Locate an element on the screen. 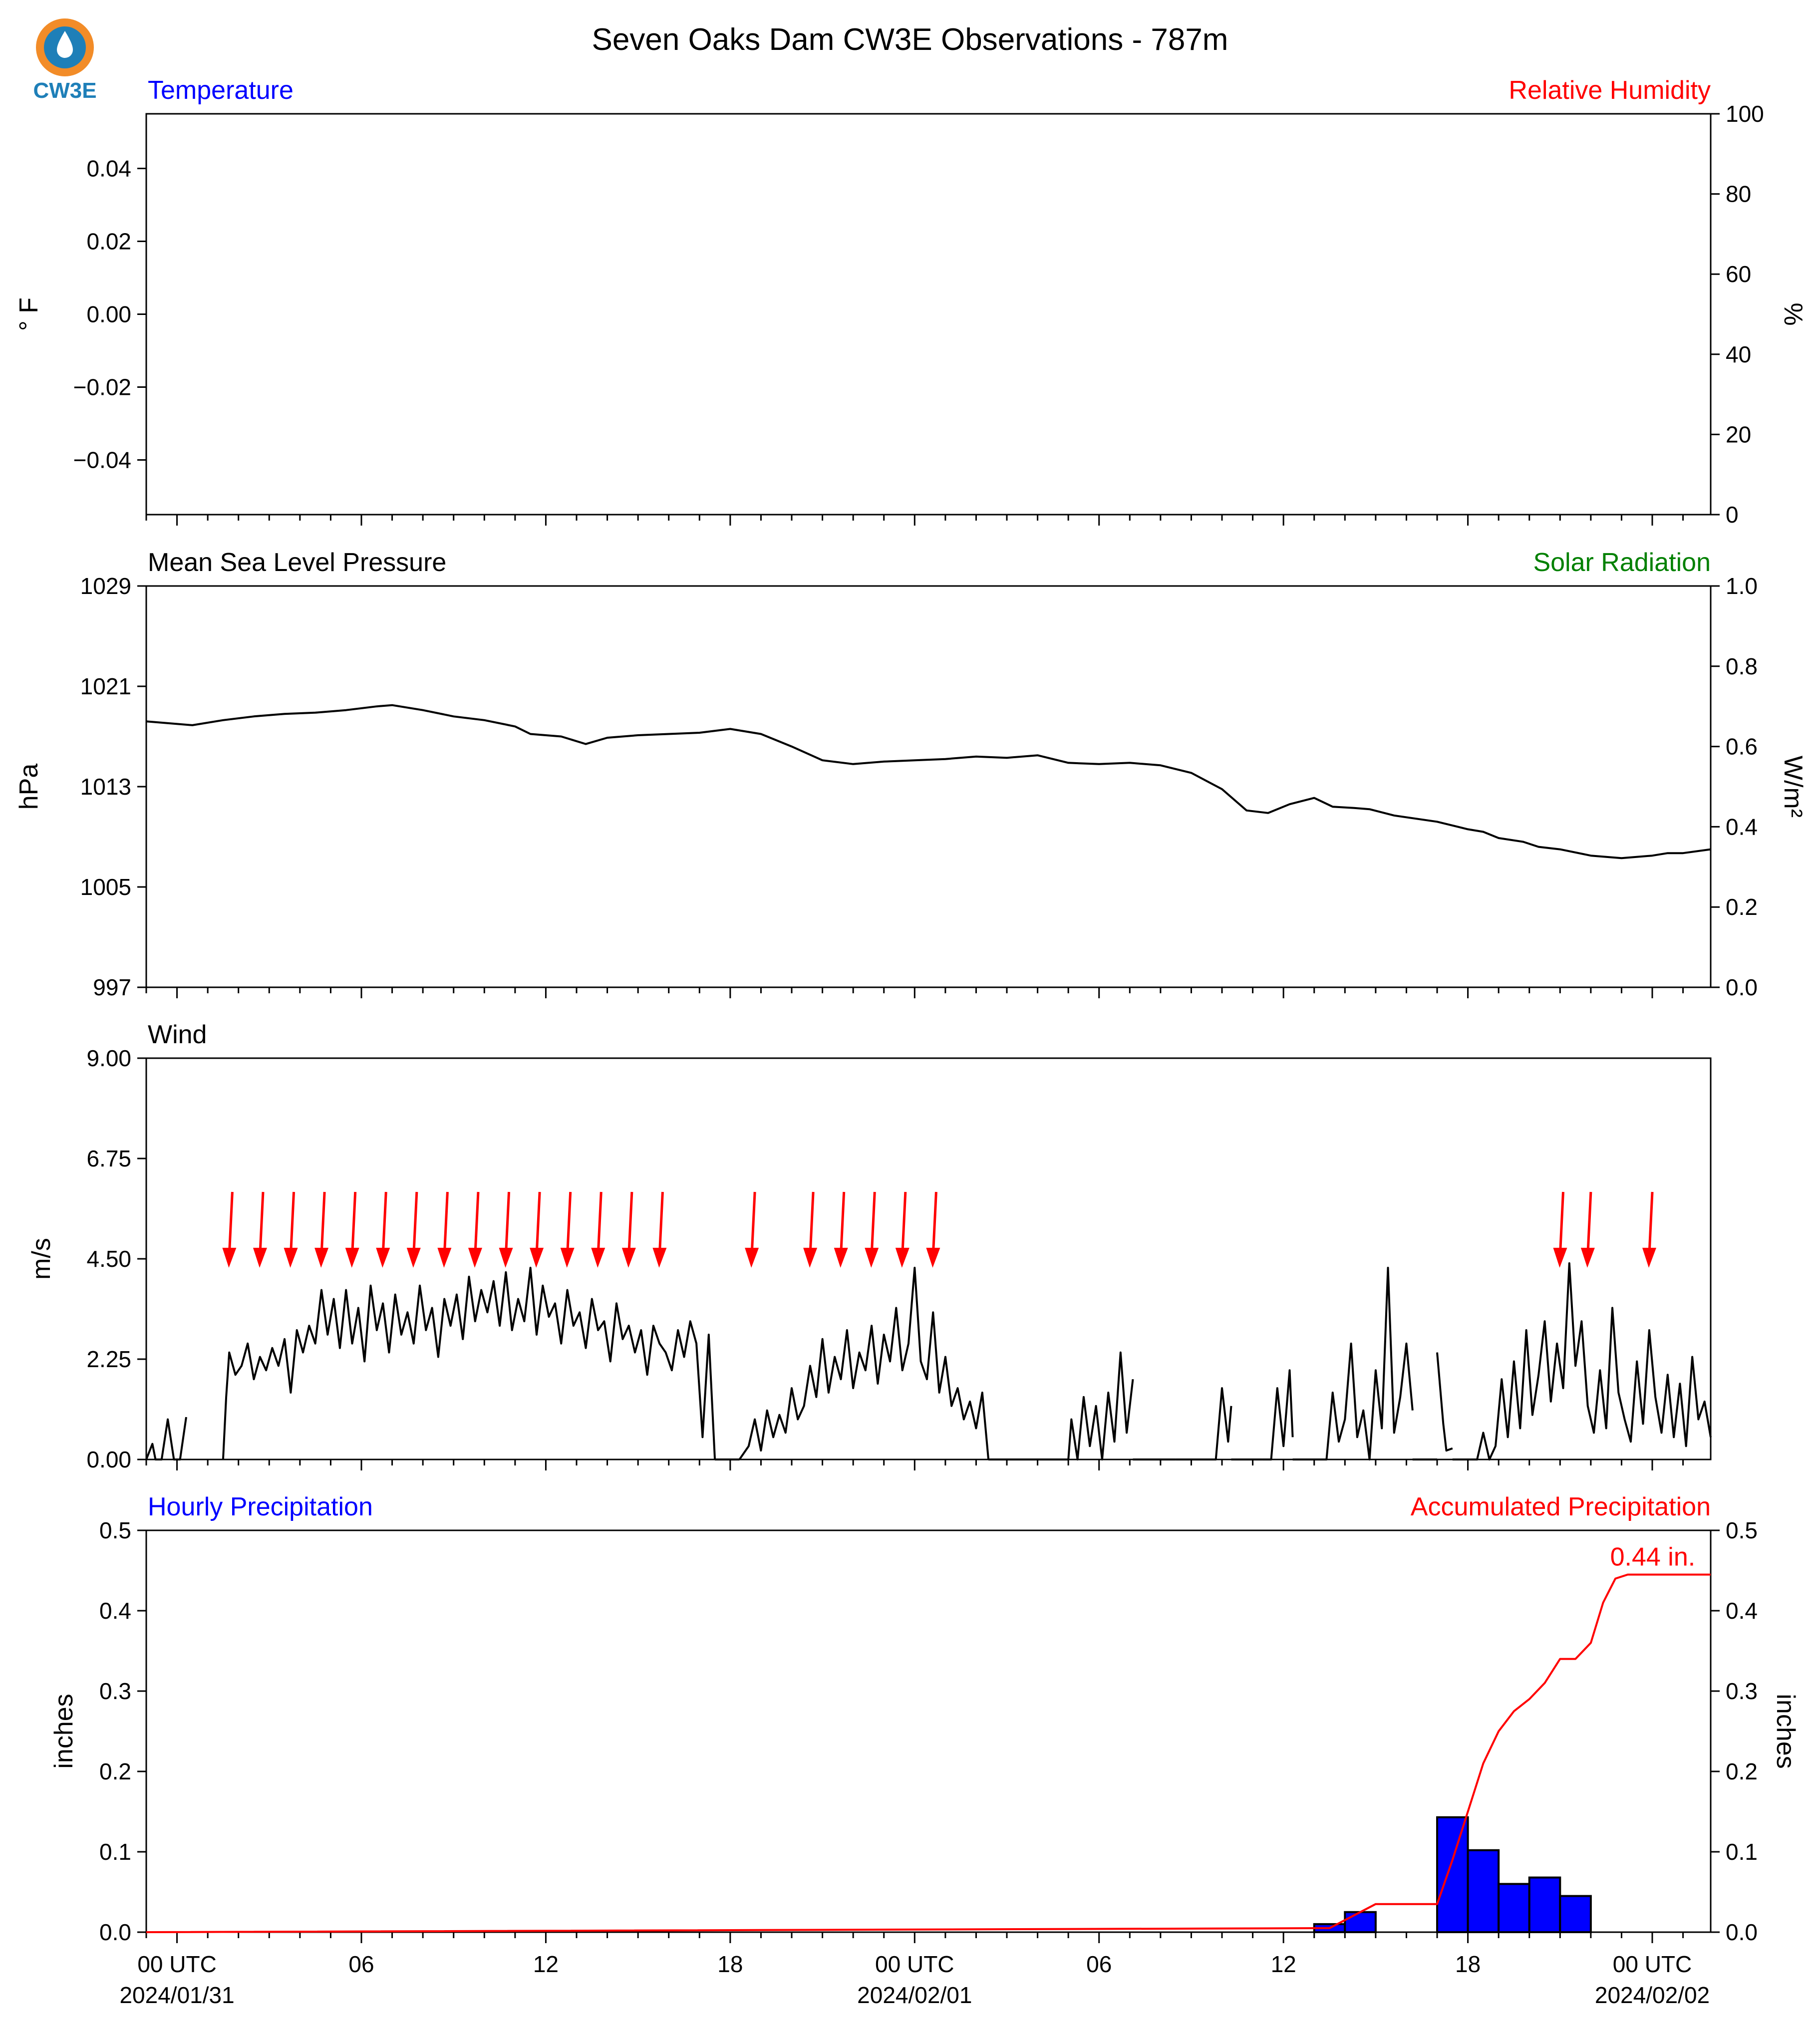  y-left-tick-label: 0.04 is located at coordinates (108, 169).